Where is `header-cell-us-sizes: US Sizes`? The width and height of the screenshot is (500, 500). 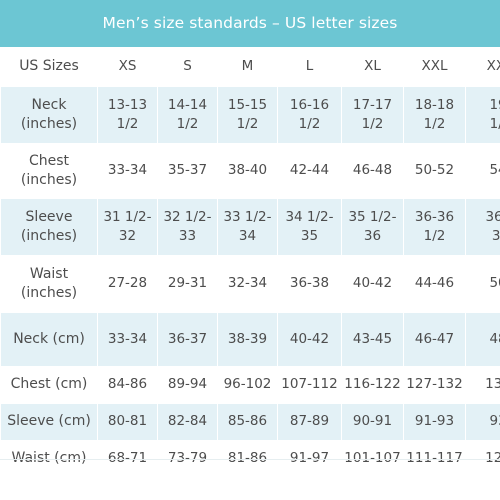 header-cell-us-sizes: US Sizes is located at coordinates (49, 67).